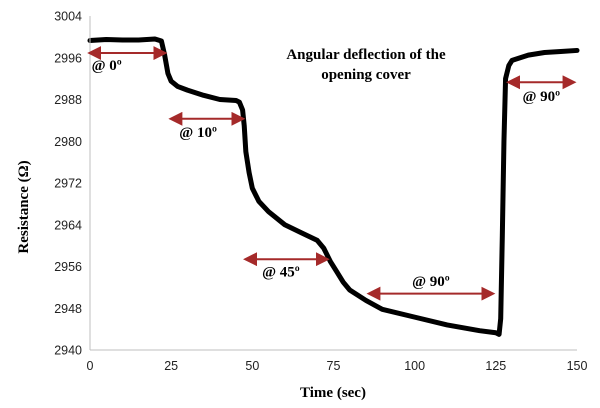  Describe the element at coordinates (366, 75) in the screenshot. I see `annotation-title-line-2: opening cover` at that location.